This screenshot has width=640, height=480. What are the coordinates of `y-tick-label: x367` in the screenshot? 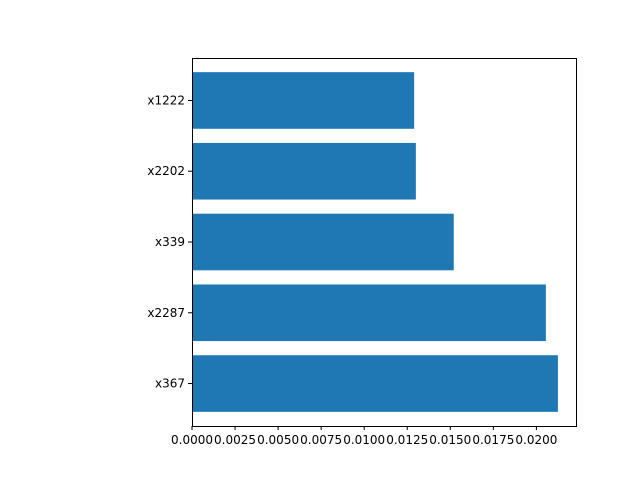 It's located at (170, 384).